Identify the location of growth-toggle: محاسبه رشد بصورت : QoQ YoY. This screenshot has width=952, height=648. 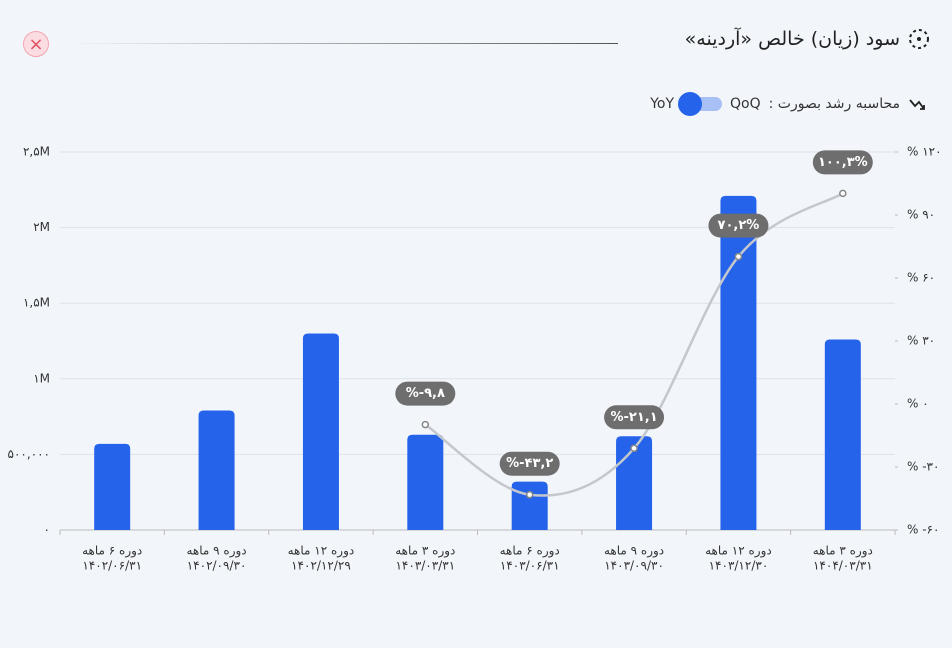
(788, 104).